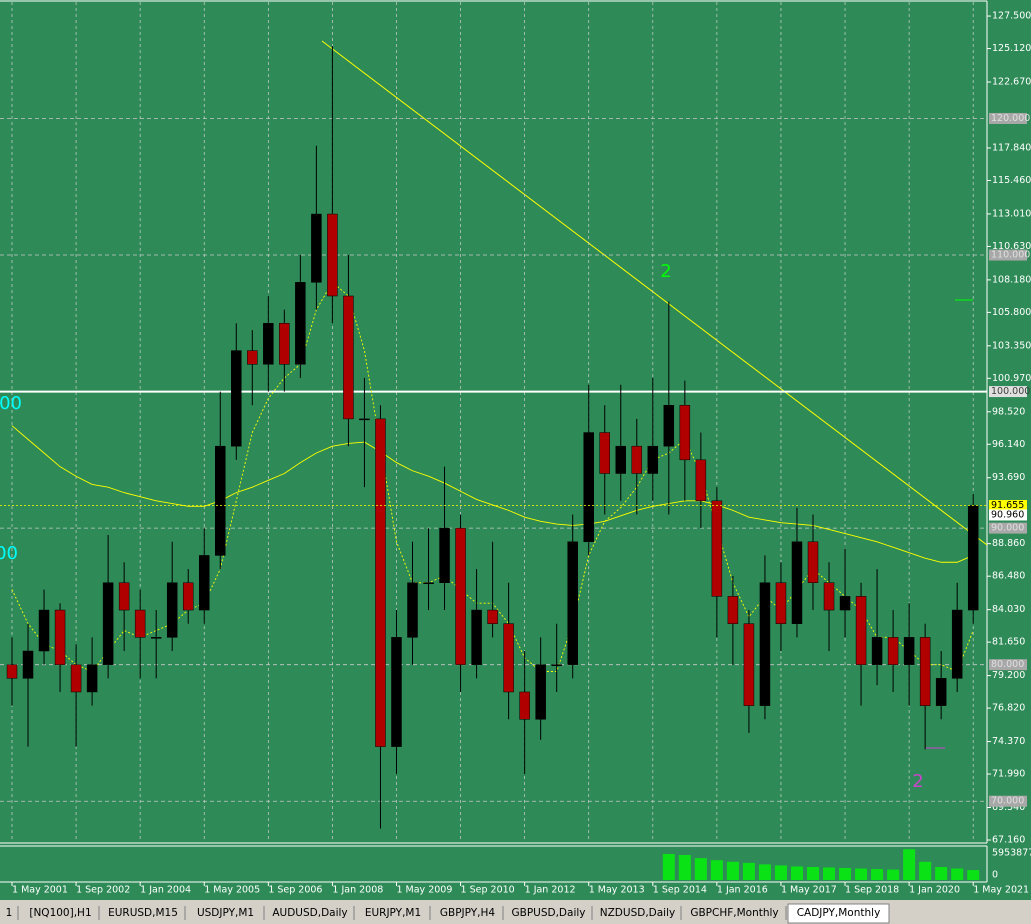 This screenshot has height=924, width=1031. I want to click on tab-label: NZDUSD,Daily, so click(637, 913).